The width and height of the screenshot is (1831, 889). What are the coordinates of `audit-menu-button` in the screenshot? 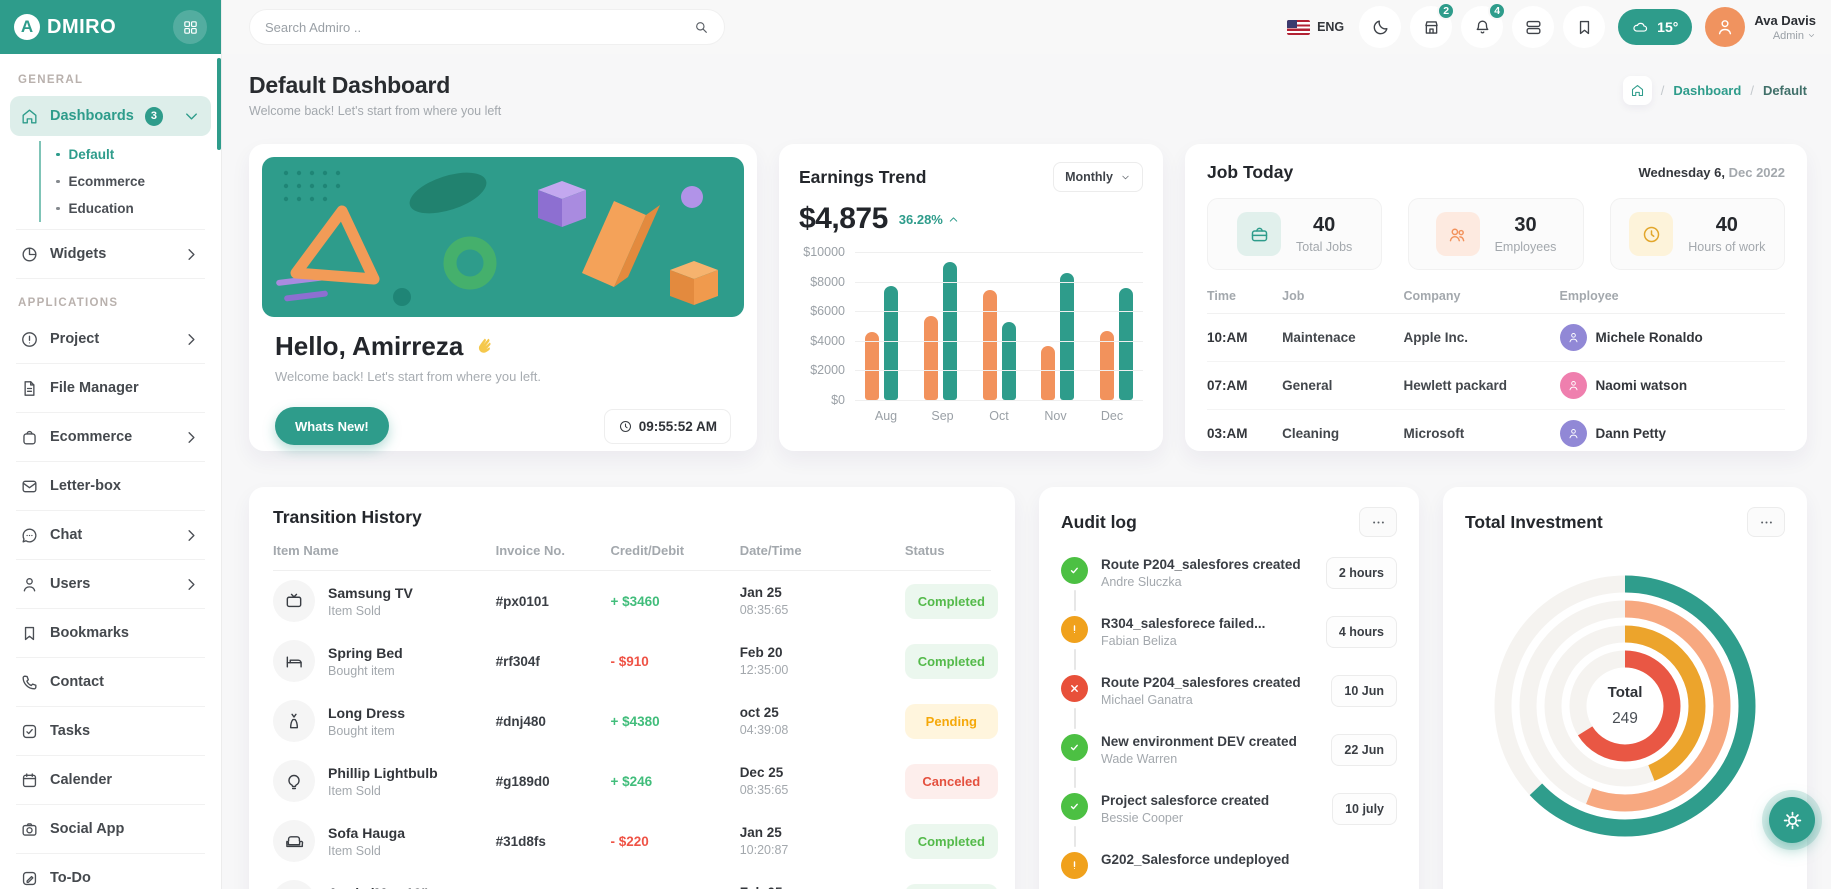 It's located at (1378, 522).